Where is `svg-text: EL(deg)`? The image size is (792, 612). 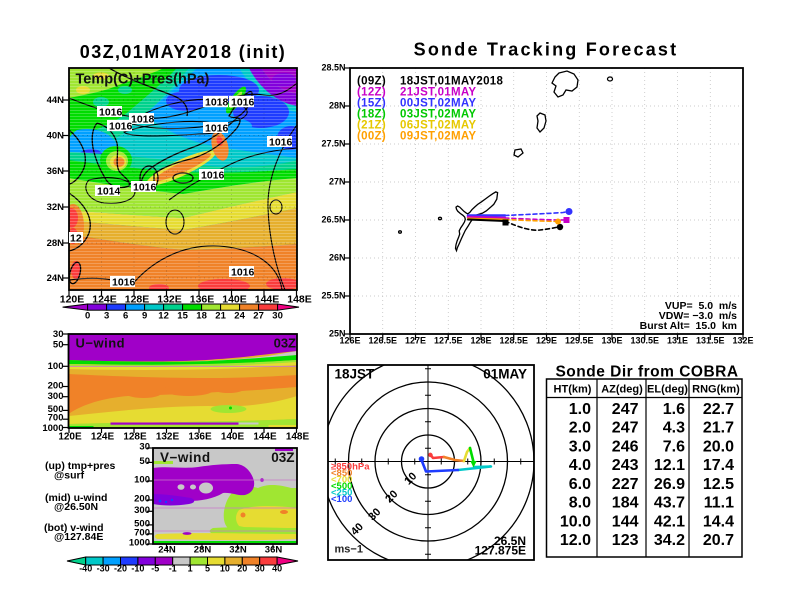
svg-text: EL(deg) is located at coordinates (667, 390).